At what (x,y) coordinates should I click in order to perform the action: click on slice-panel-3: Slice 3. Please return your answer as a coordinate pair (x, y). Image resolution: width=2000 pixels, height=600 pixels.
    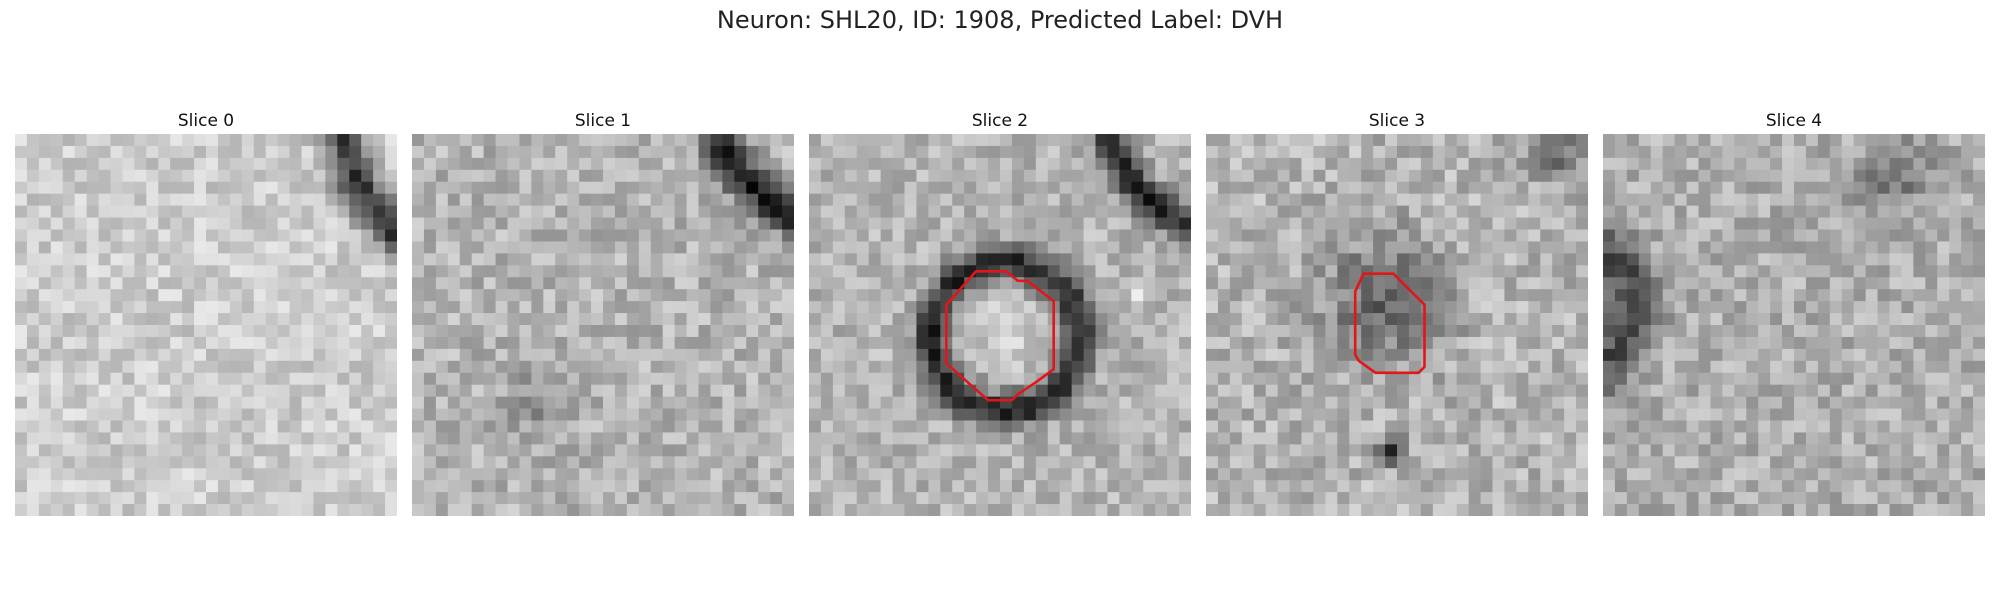
    Looking at the image, I should click on (1397, 312).